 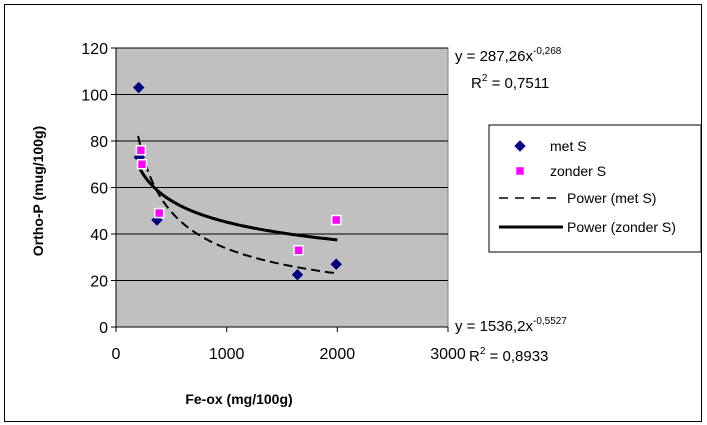 What do you see at coordinates (611, 198) in the screenshot?
I see `legend-label: Power (met S)` at bounding box center [611, 198].